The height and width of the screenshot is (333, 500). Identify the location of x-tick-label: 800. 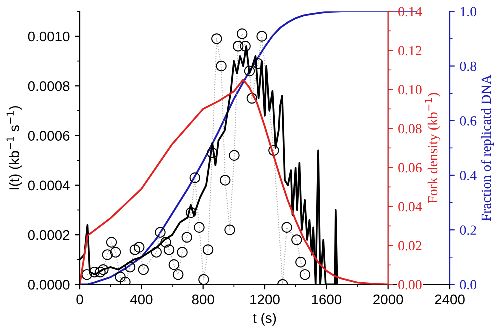
(203, 299).